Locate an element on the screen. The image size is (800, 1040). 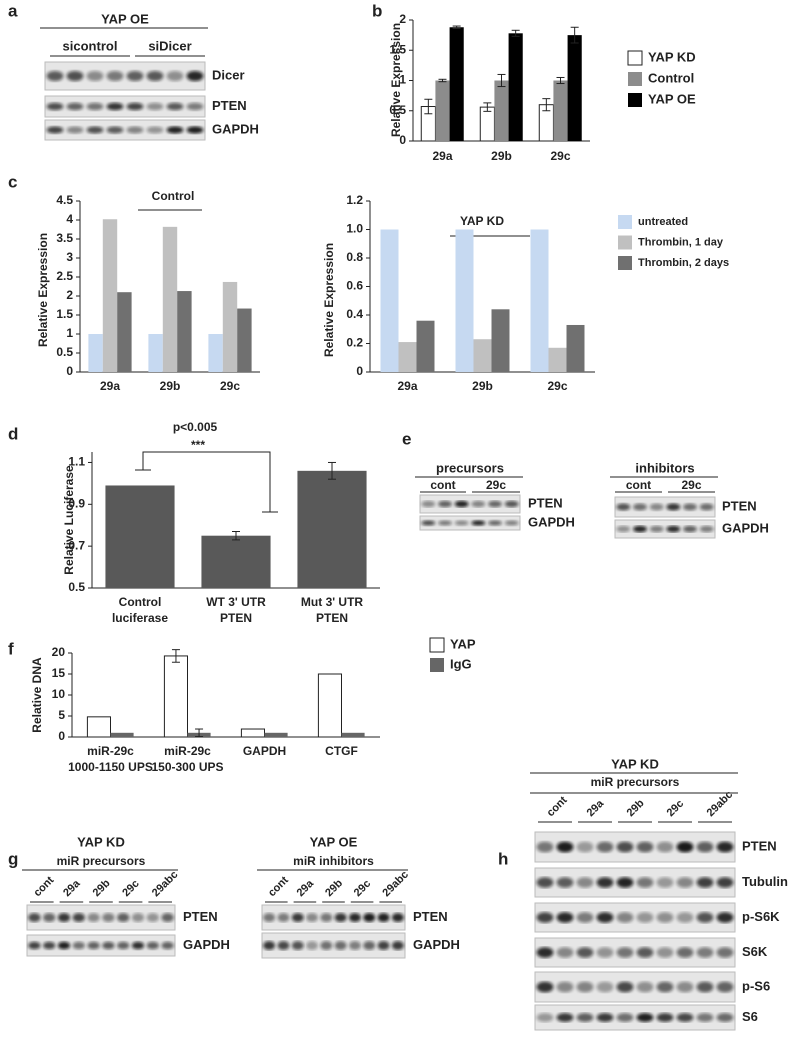
chart-title: Control is located at coordinates (173, 196).